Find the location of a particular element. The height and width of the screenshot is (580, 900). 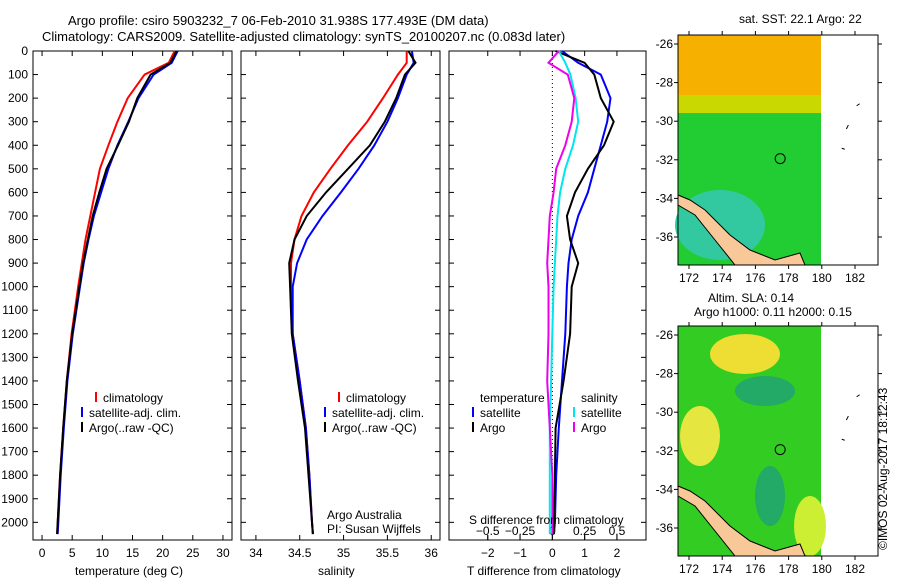

series-line-salinity-satellite is located at coordinates (564, 292).